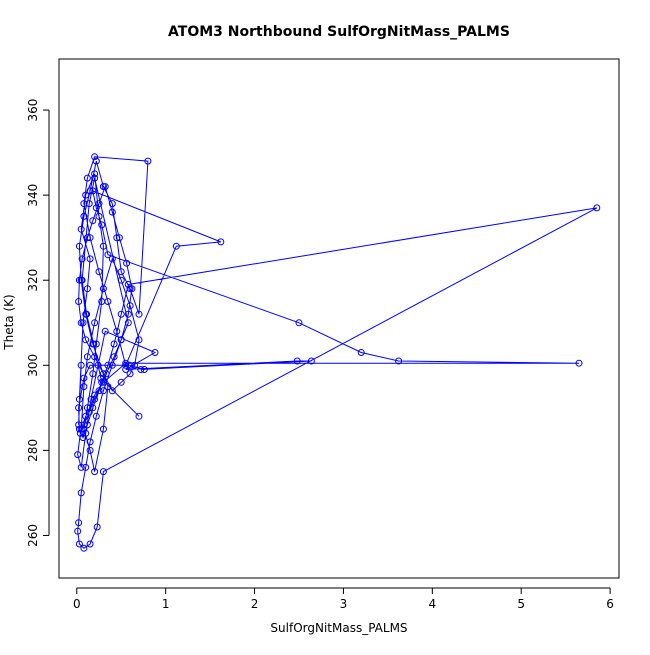 The image size is (650, 655). I want to click on y-tick-label: 320, so click(33, 280).